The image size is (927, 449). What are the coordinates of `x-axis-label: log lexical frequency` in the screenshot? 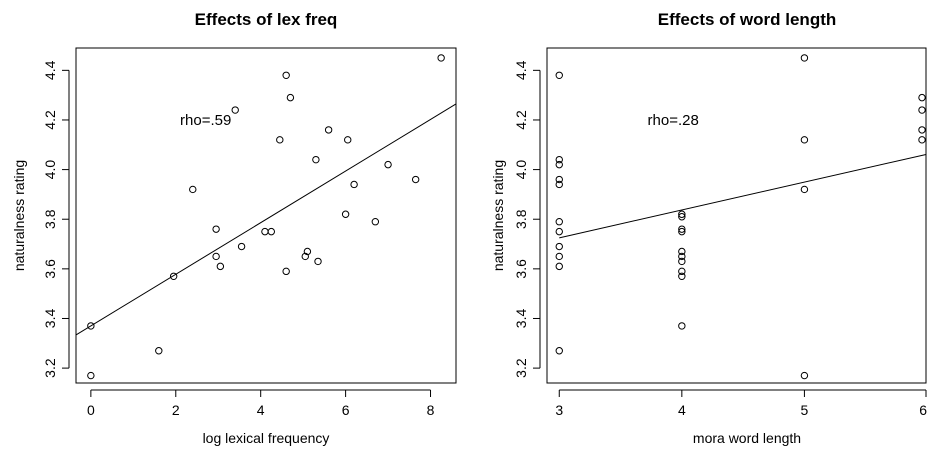 It's located at (266, 438).